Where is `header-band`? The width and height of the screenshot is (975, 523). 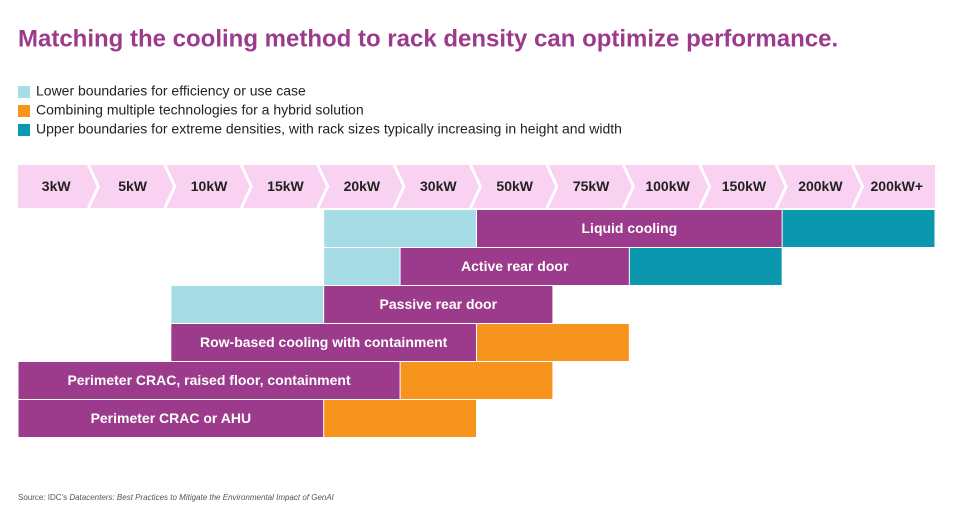
header-band is located at coordinates (476, 186).